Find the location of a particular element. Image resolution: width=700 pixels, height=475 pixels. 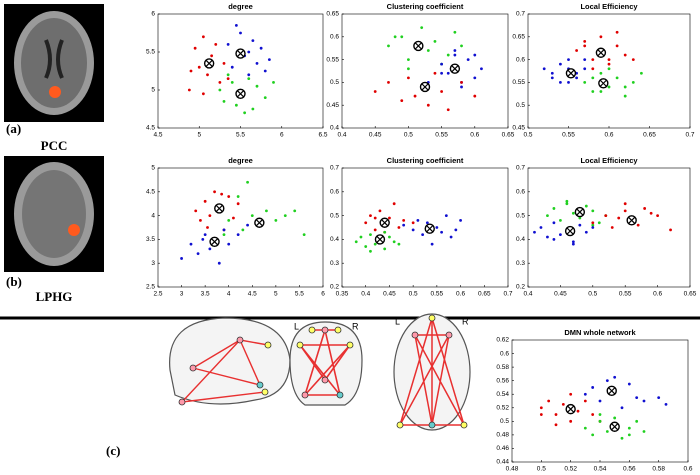

y-tick-label: 0.3 is located at coordinates (334, 263).